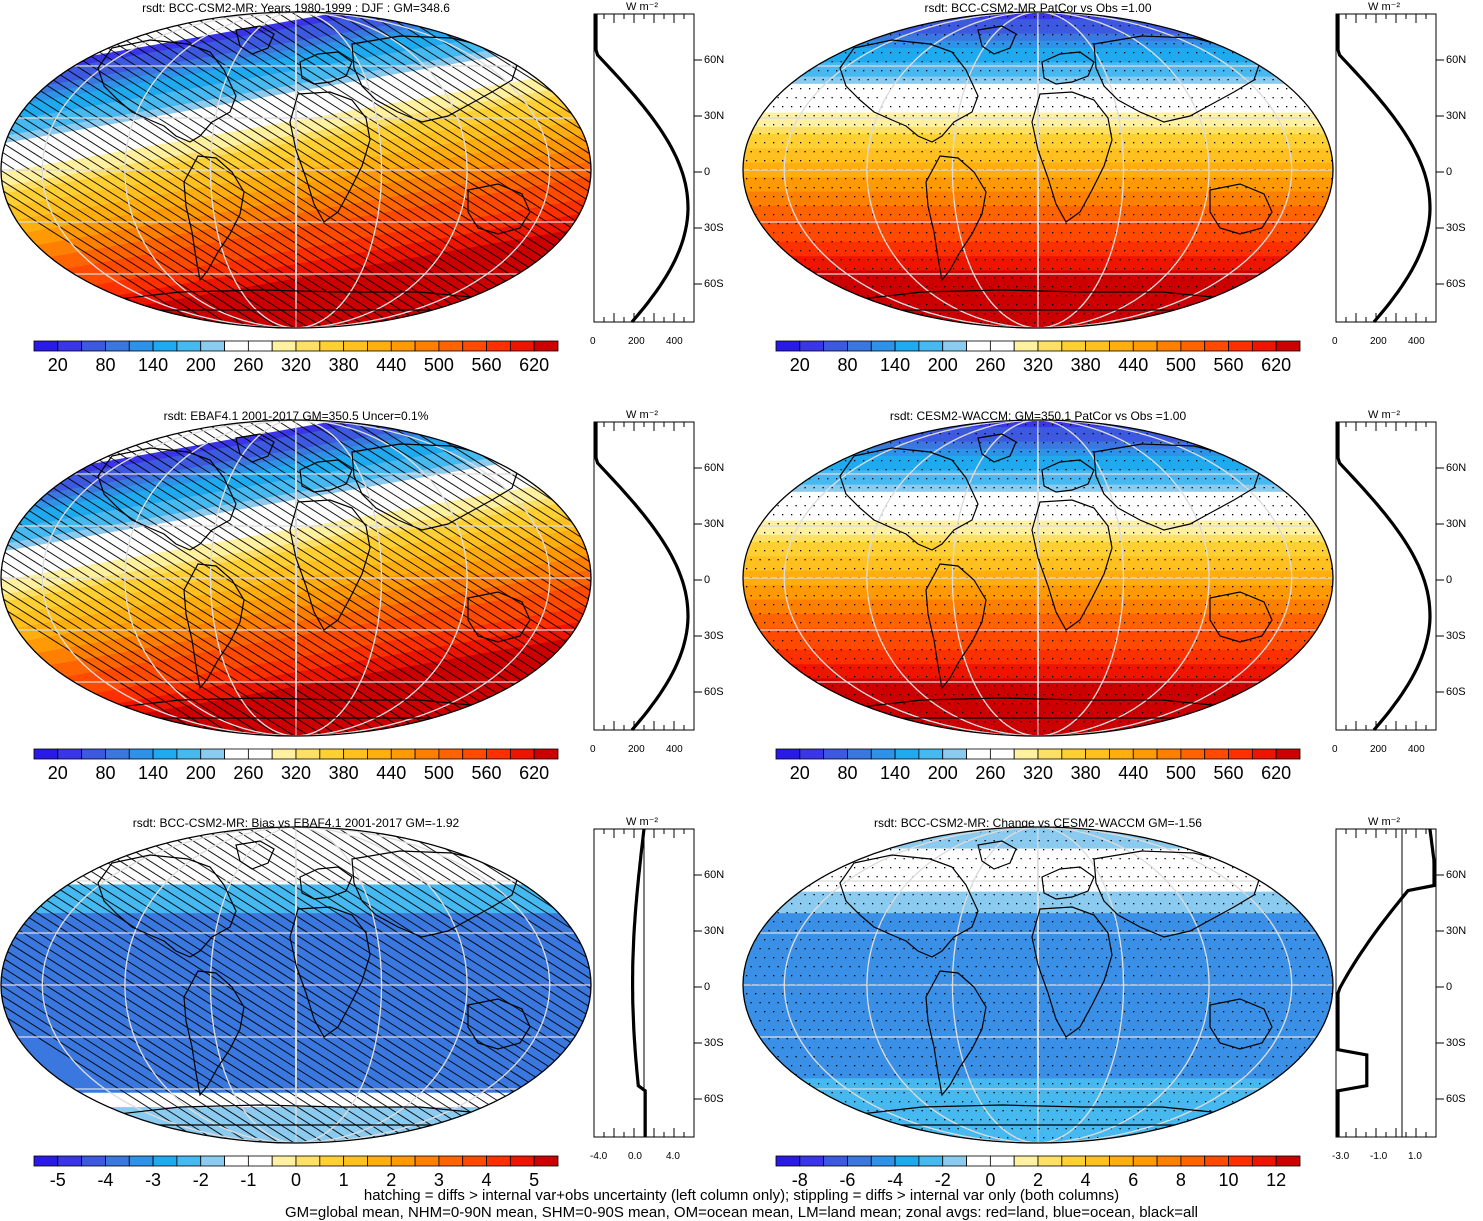 The image size is (1483, 1221). What do you see at coordinates (673, 1156) in the screenshot?
I see `profile-x-label: 4.0` at bounding box center [673, 1156].